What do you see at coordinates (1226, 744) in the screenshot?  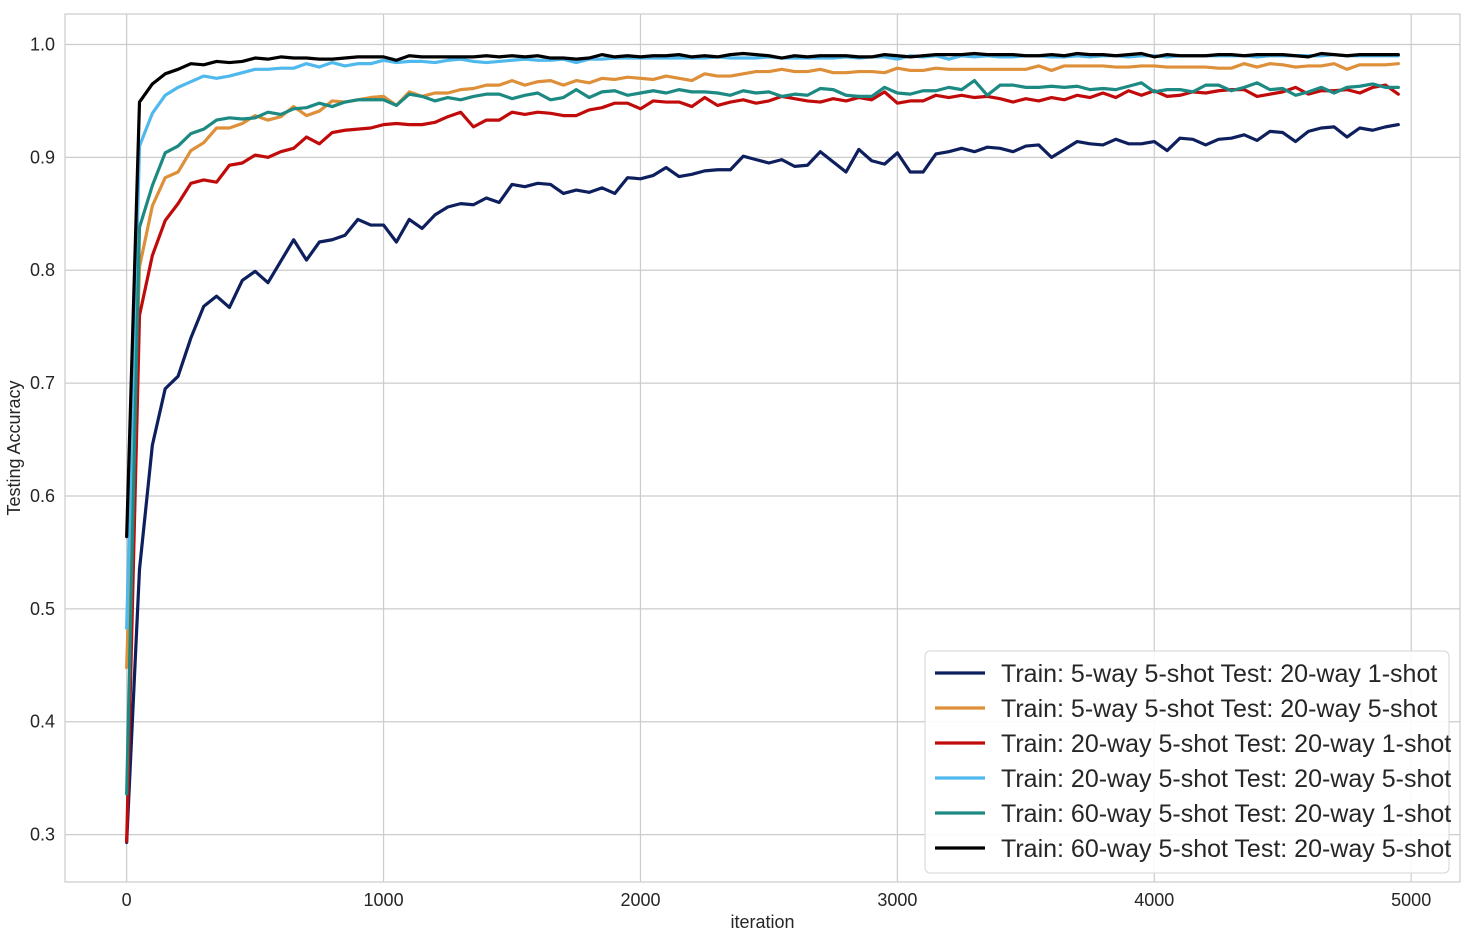 I see `legend-entry-label: Train: 20-way 5-shot Test: 20-way 1-shot` at bounding box center [1226, 744].